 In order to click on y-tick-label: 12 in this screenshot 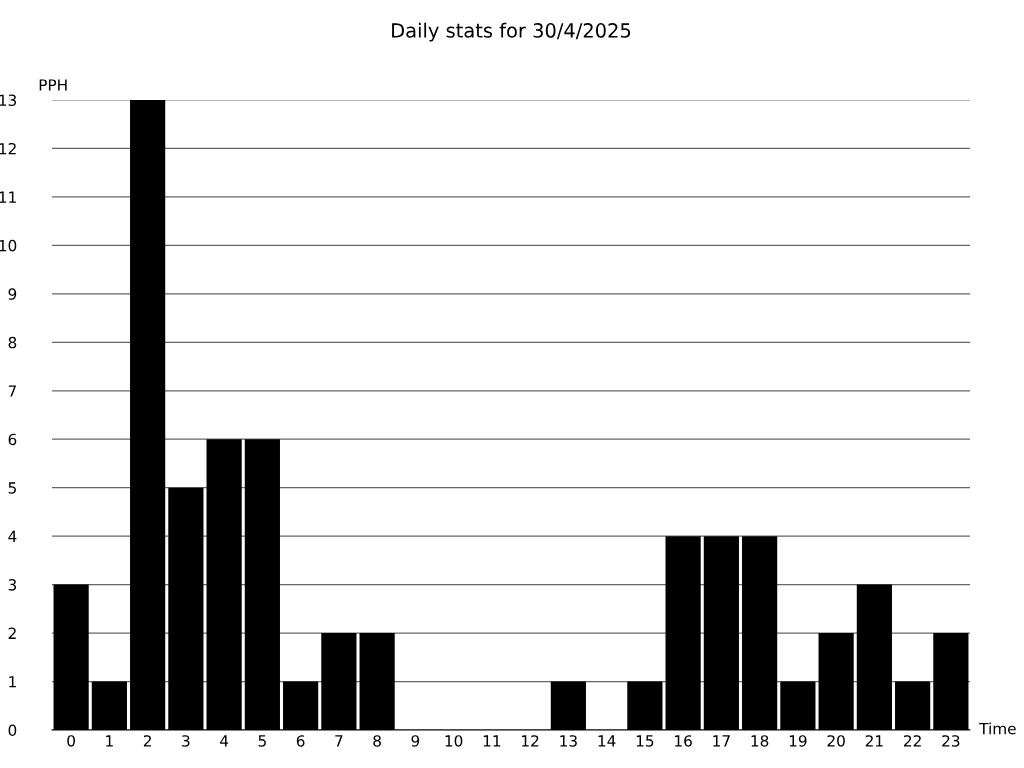, I will do `click(8, 148)`.